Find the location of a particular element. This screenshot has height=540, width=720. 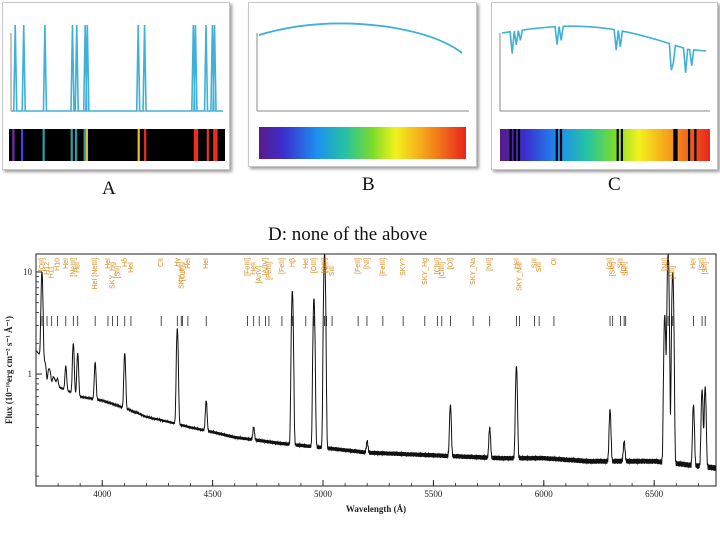

line-id-label: [NI] is located at coordinates (367, 263).